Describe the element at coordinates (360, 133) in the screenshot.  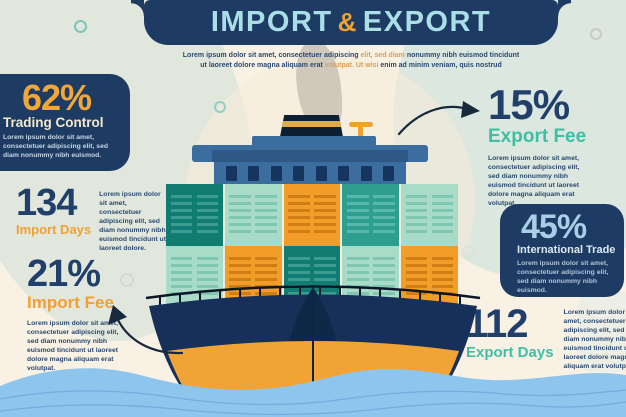
I see `ship-mast-stem` at that location.